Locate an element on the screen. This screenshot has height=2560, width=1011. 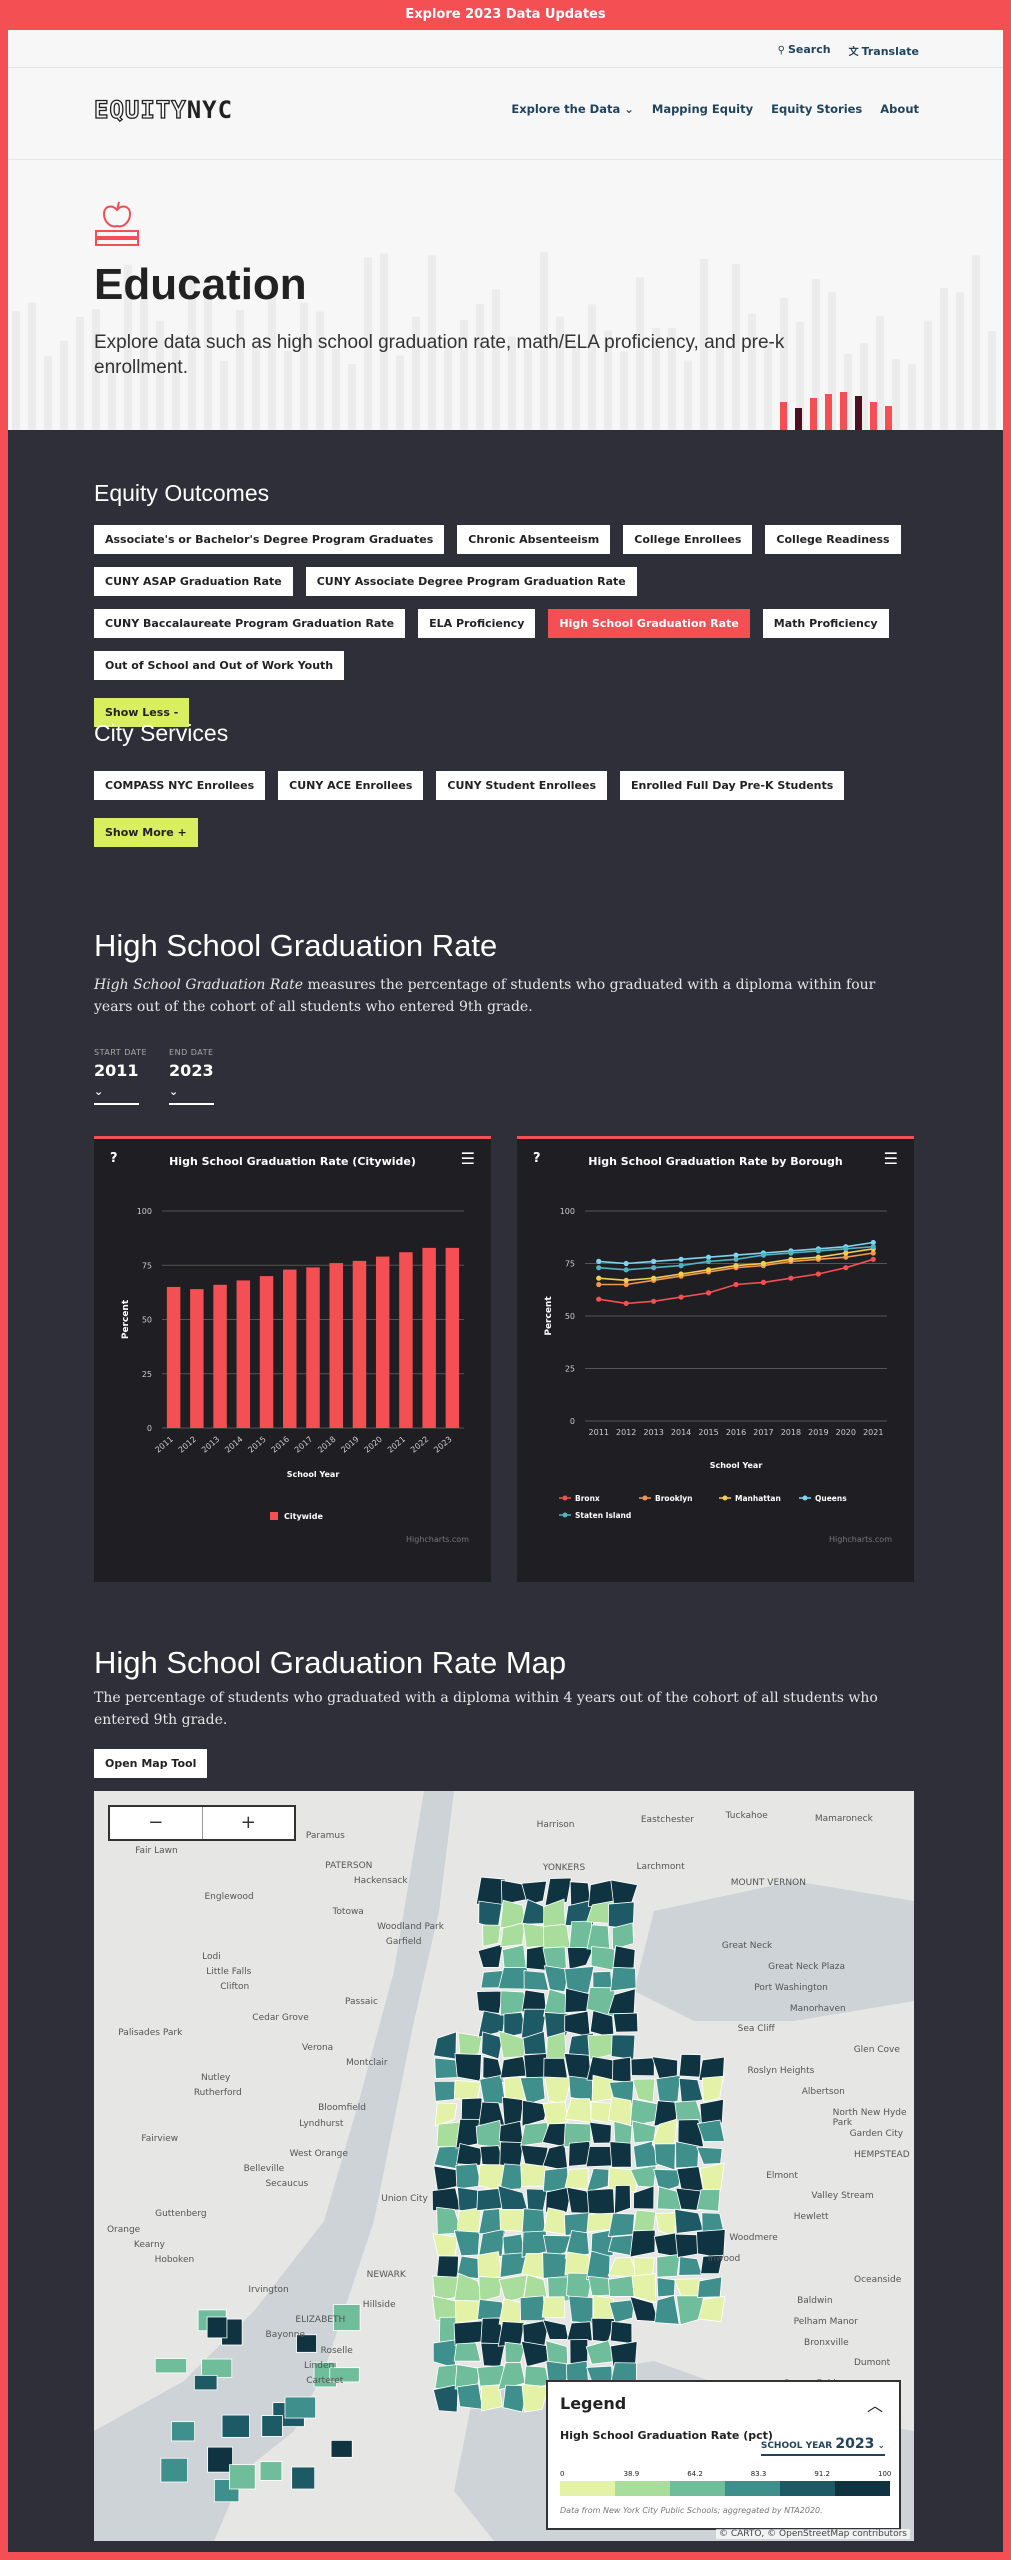
outcome-chip: High School Graduation Rate is located at coordinates (649, 623).